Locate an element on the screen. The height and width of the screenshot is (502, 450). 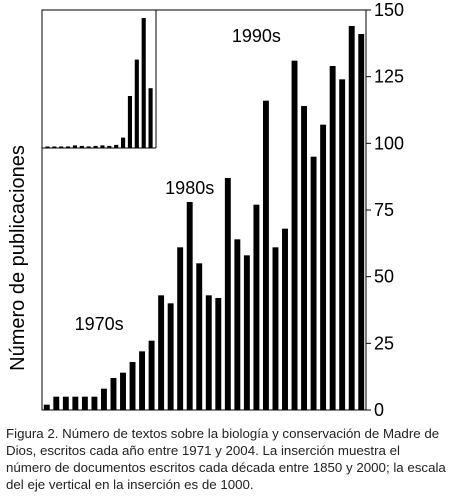
inset-bar-1920 is located at coordinates (95, 146).